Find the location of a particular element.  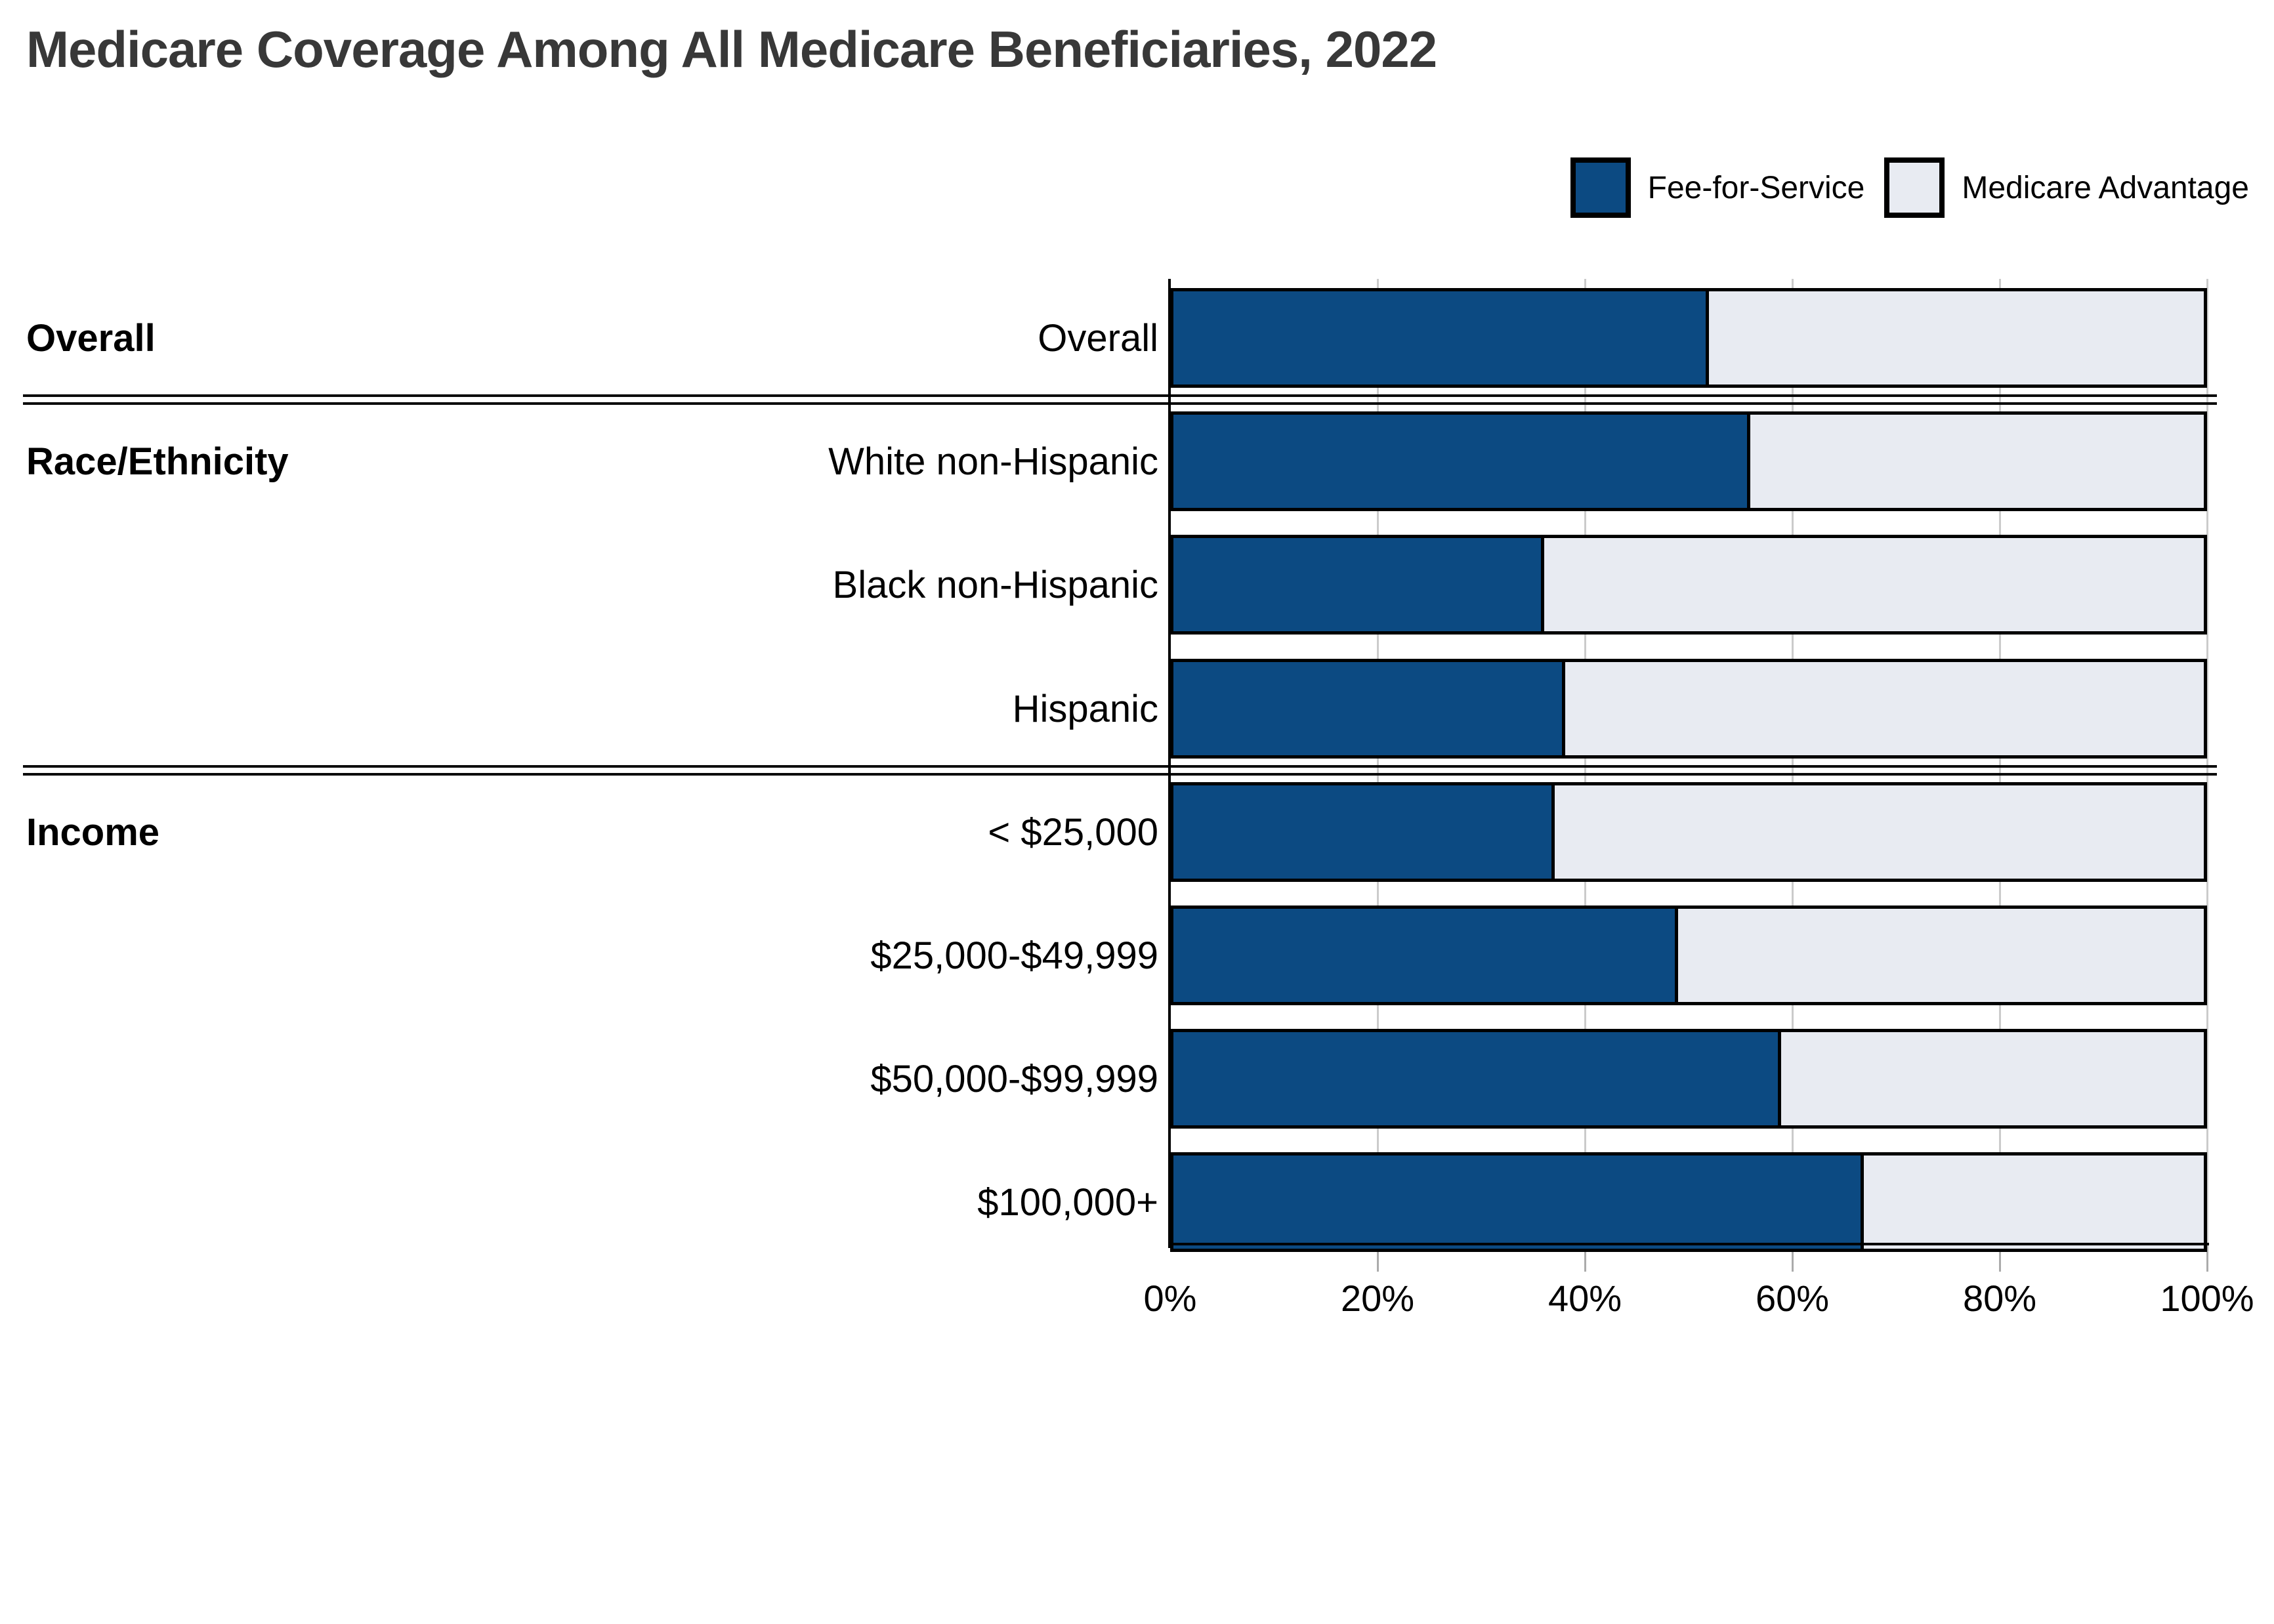

category-label: Black non-Hispanic is located at coordinates (995, 584).